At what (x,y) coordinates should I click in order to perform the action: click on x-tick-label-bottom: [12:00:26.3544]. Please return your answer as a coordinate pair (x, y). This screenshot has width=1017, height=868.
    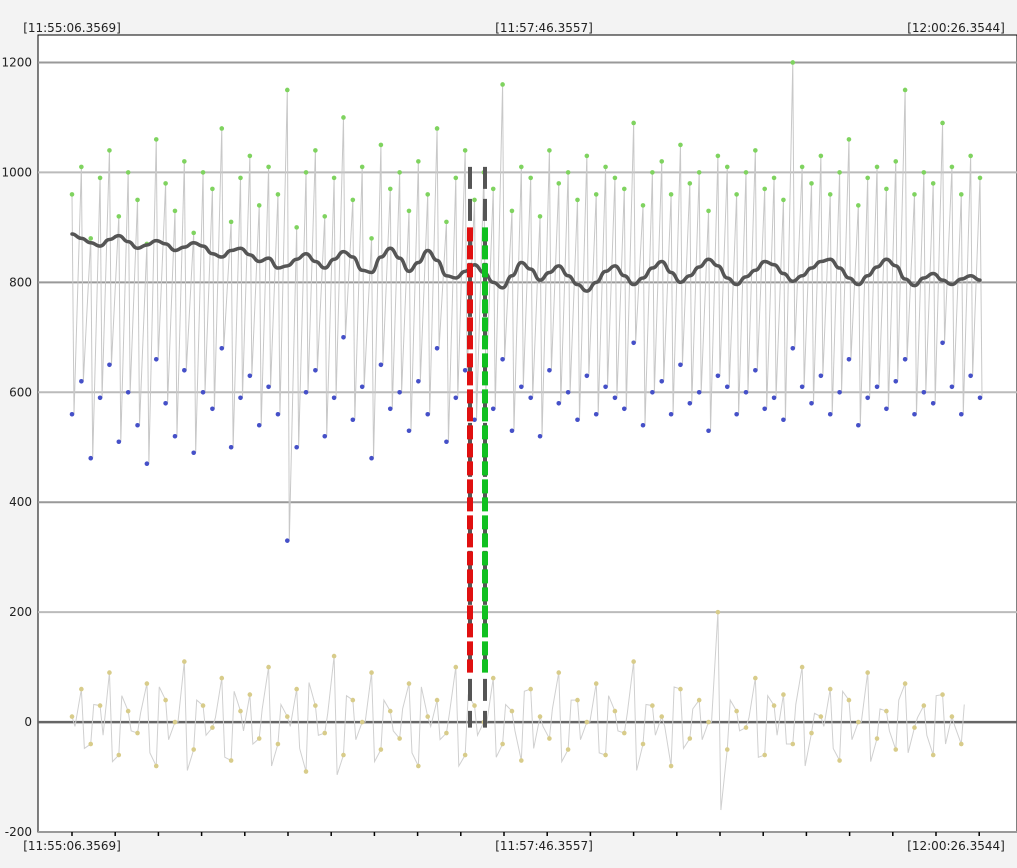
    Looking at the image, I should click on (956, 846).